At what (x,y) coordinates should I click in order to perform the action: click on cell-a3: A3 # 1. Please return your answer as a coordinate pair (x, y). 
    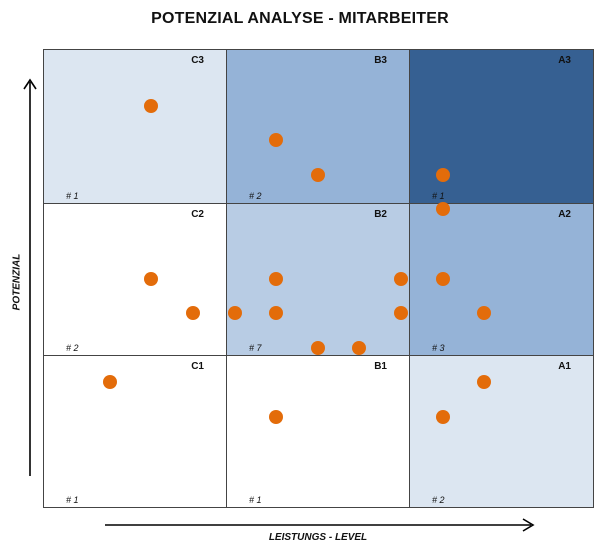
    Looking at the image, I should click on (501, 126).